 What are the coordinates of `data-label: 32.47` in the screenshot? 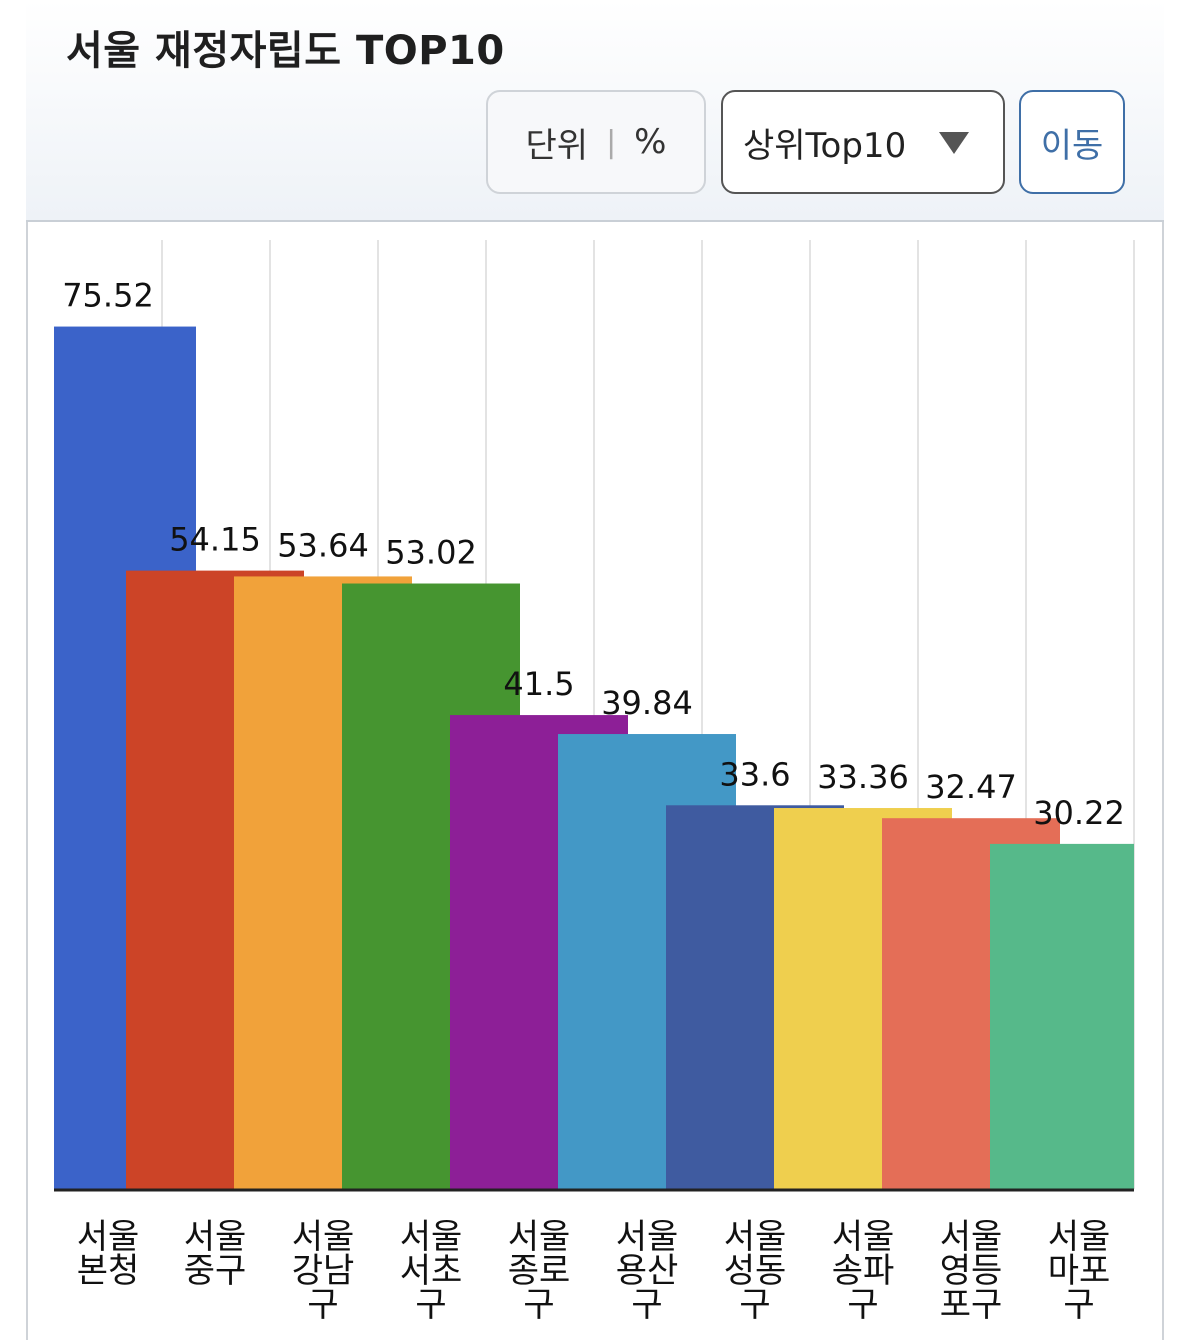 It's located at (971, 787).